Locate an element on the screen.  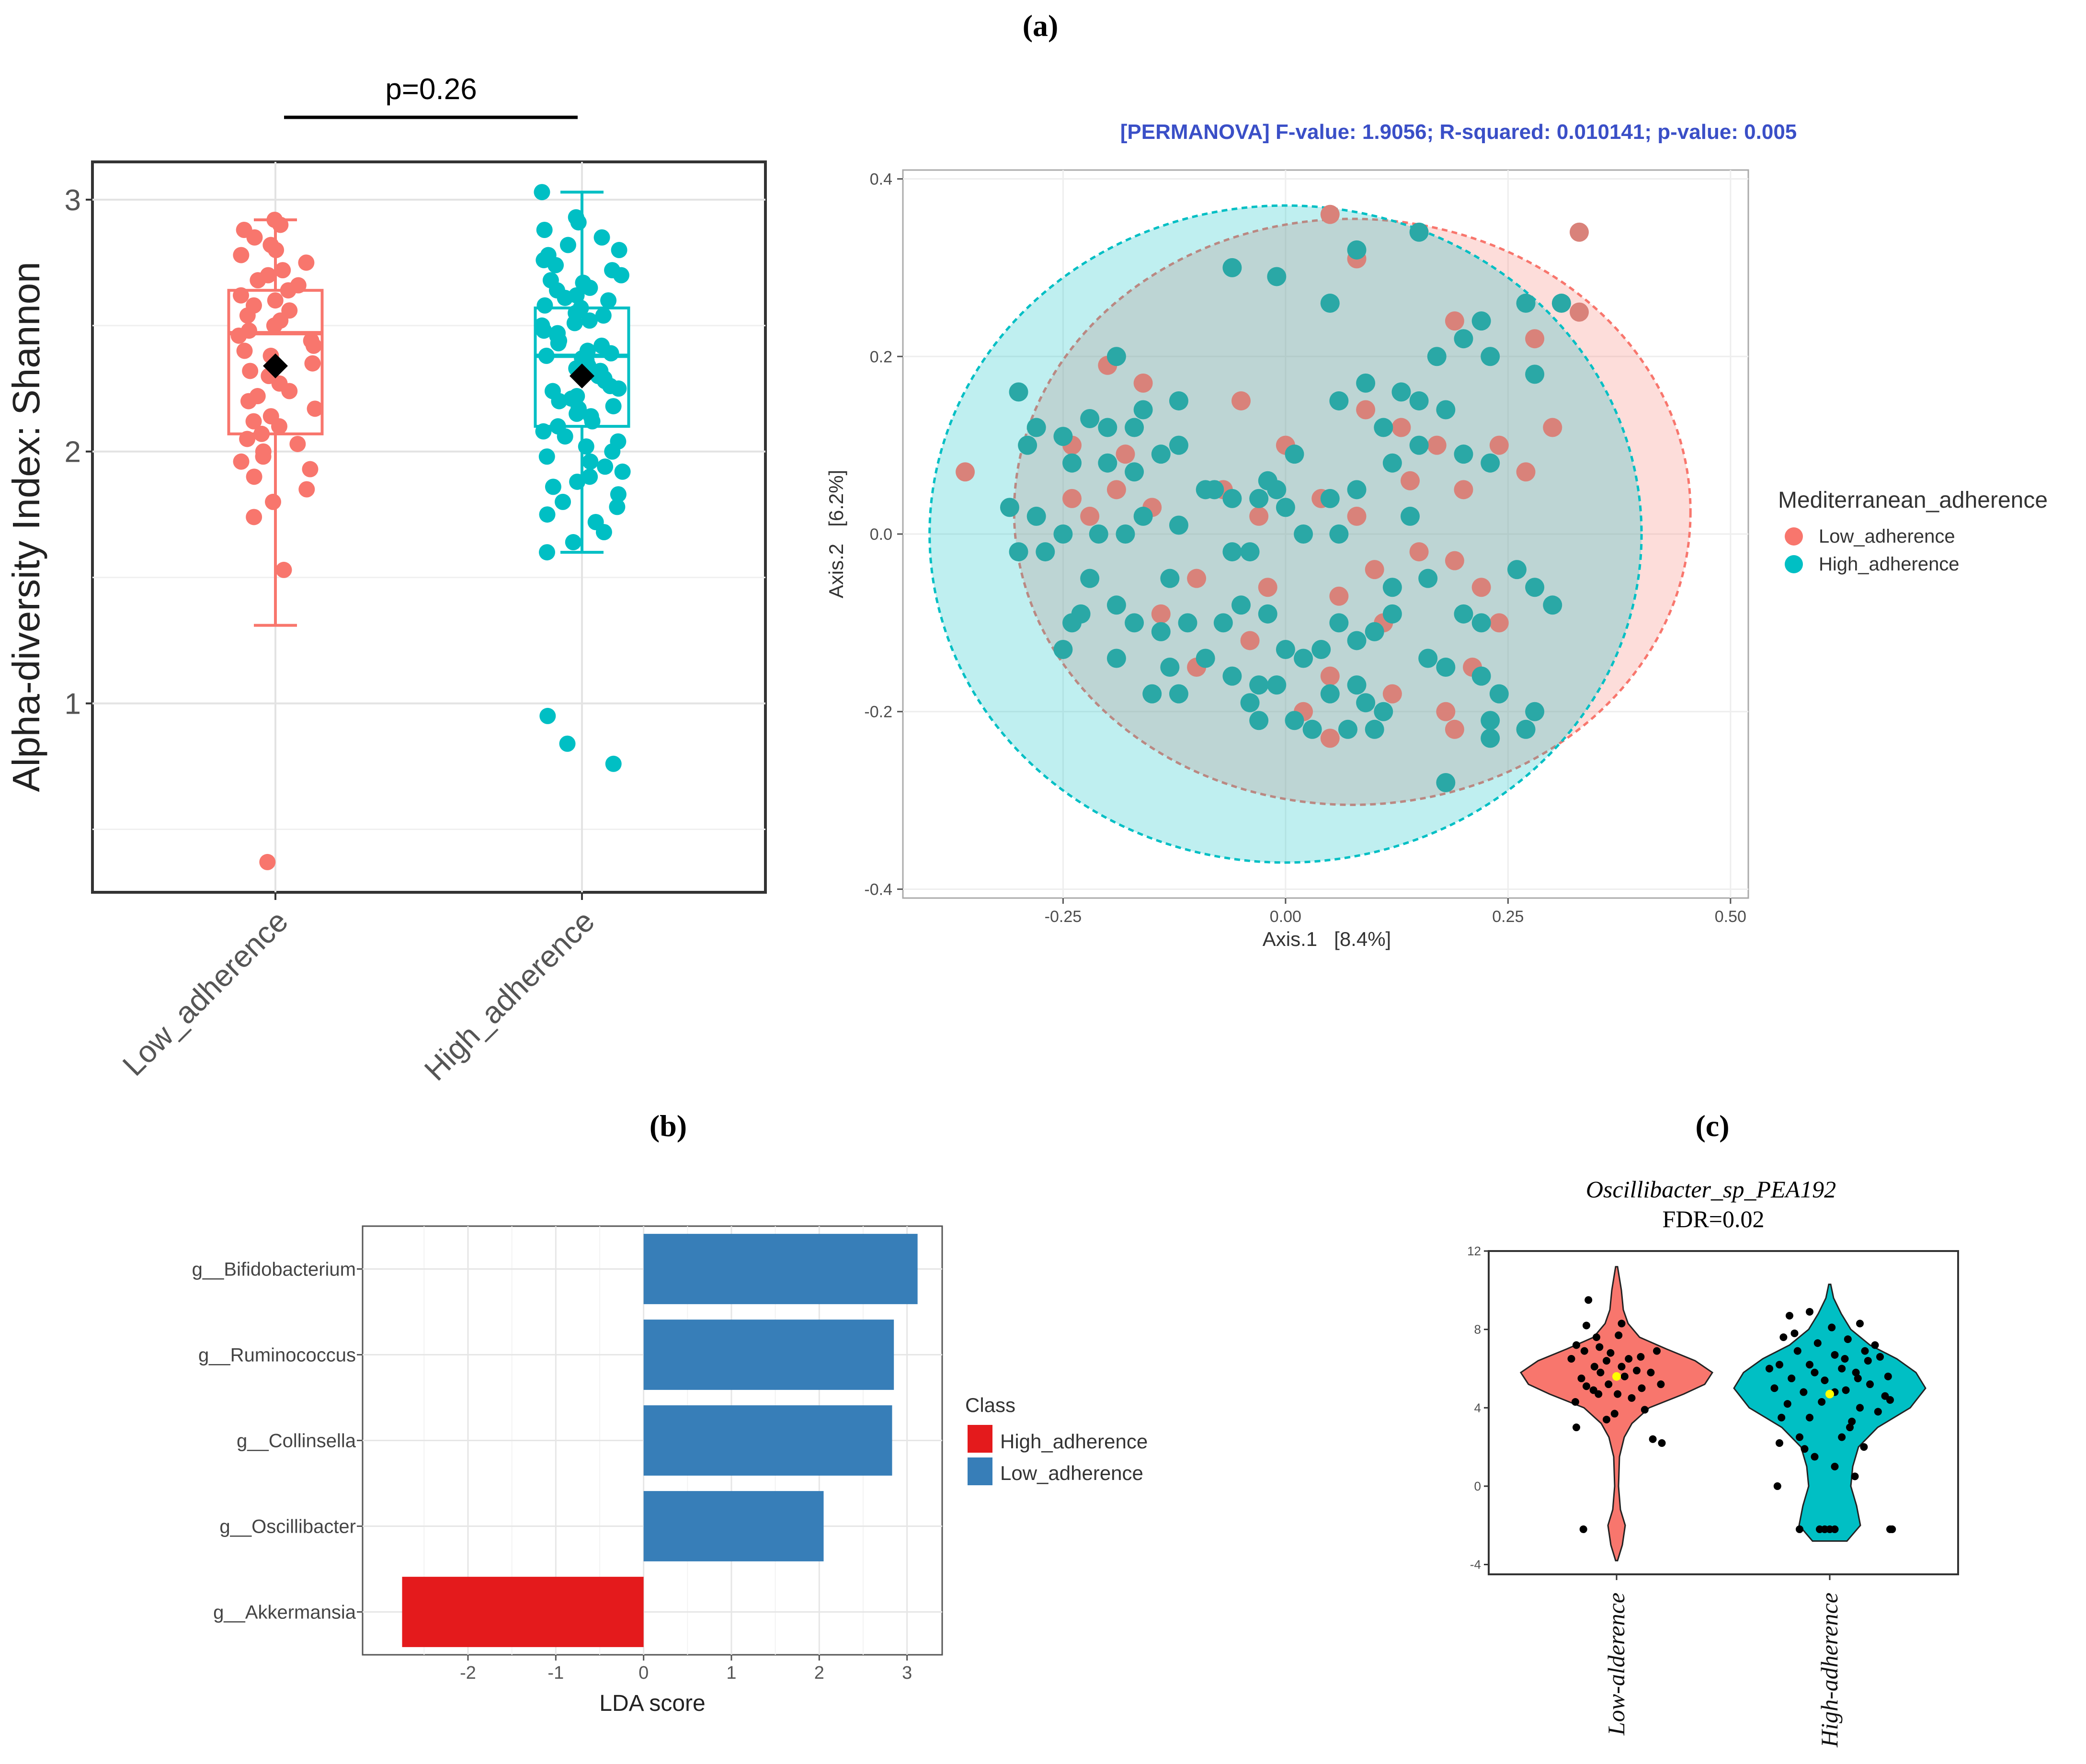
violin-ytick-label: -4 is located at coordinates (1475, 1565).